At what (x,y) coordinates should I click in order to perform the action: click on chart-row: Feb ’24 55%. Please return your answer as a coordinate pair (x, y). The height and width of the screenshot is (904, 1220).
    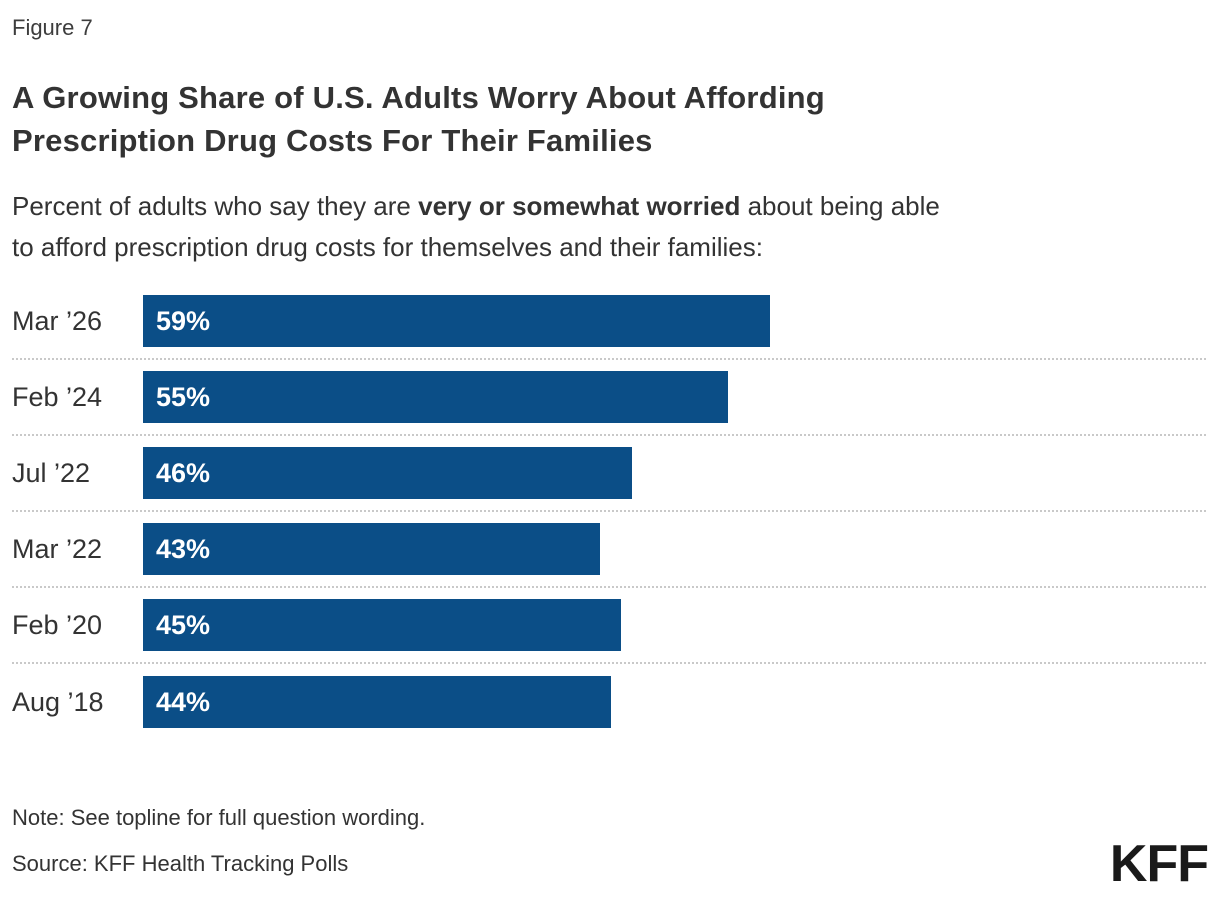
    Looking at the image, I should click on (609, 398).